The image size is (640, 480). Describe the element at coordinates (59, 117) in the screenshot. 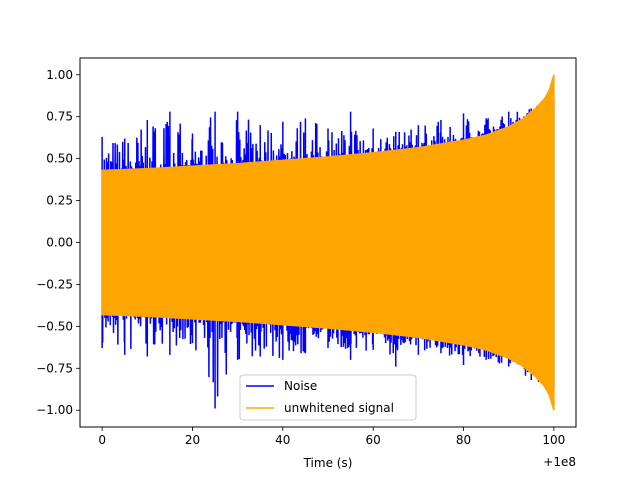

I see `y-tick-label: 0.75` at that location.